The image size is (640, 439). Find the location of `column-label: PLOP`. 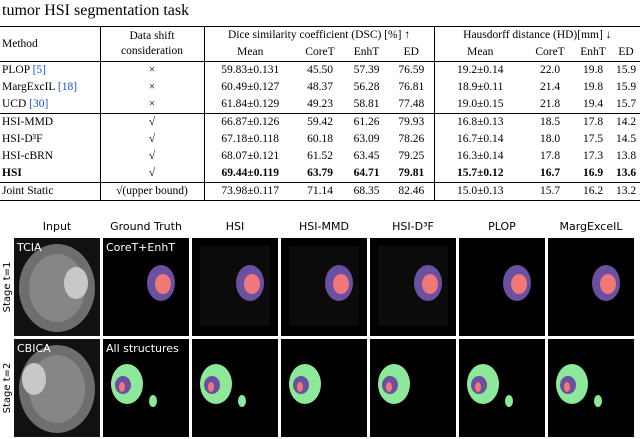

column-label: PLOP is located at coordinates (502, 226).